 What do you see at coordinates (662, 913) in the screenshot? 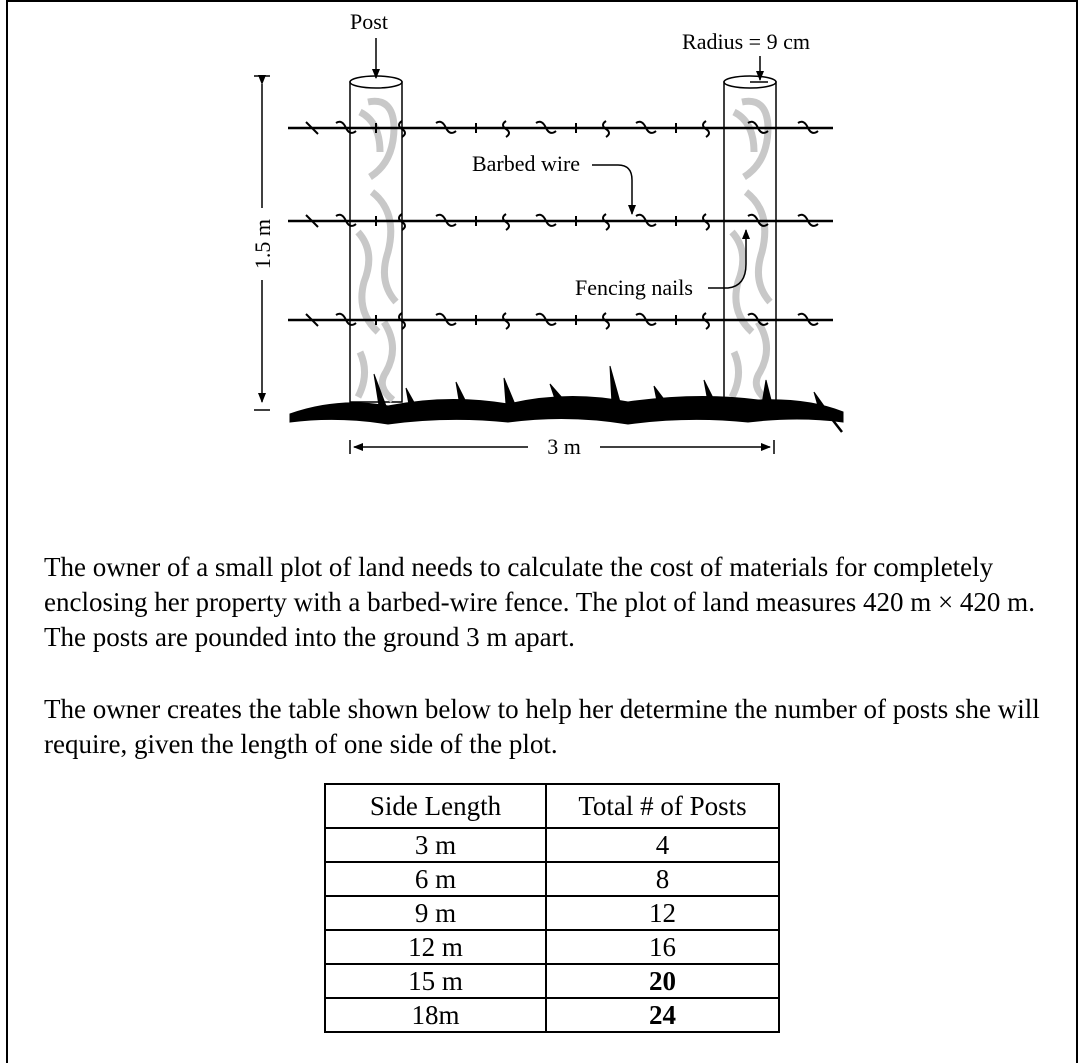
I see `posts-cell: 12` at bounding box center [662, 913].